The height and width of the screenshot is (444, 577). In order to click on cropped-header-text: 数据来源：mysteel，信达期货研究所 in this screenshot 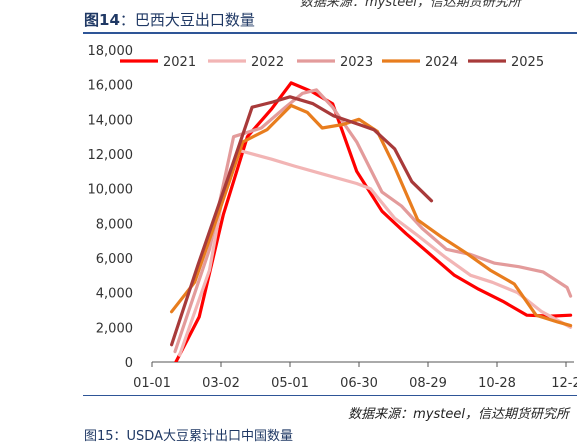, I will do `click(410, 5)`.